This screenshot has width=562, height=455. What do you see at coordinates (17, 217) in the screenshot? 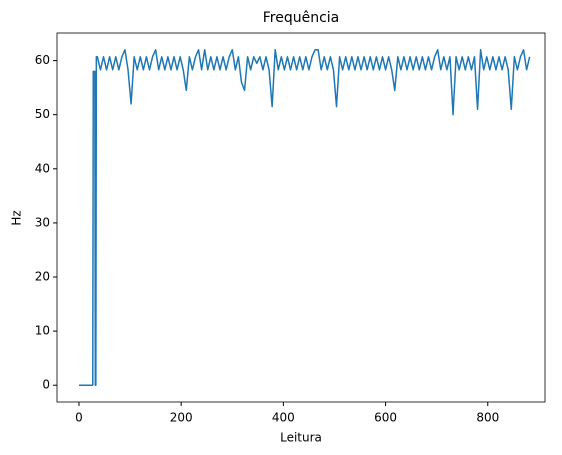
I see `y-axis-label: Hz` at bounding box center [17, 217].